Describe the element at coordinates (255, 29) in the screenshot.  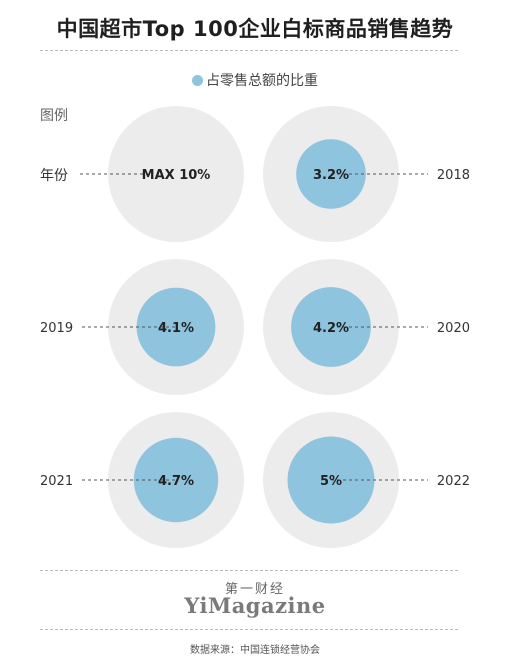
I see `chart-title: 中国超市Top 100企业白标商品销售趋势` at that location.